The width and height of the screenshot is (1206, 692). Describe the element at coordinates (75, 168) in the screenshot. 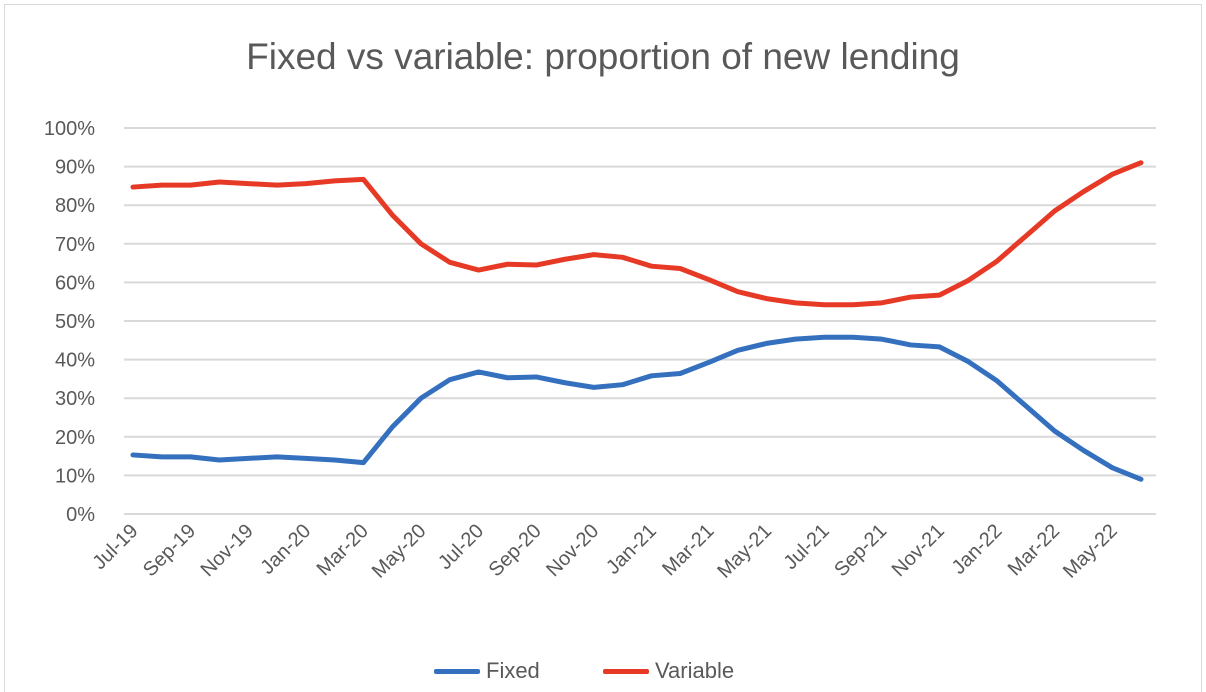

I see `y-tick-label: 90%` at that location.